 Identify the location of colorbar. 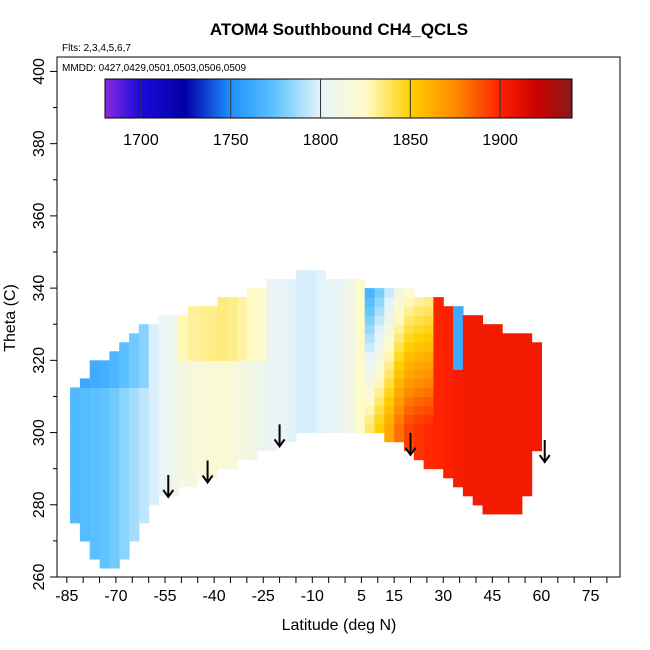
(338, 98).